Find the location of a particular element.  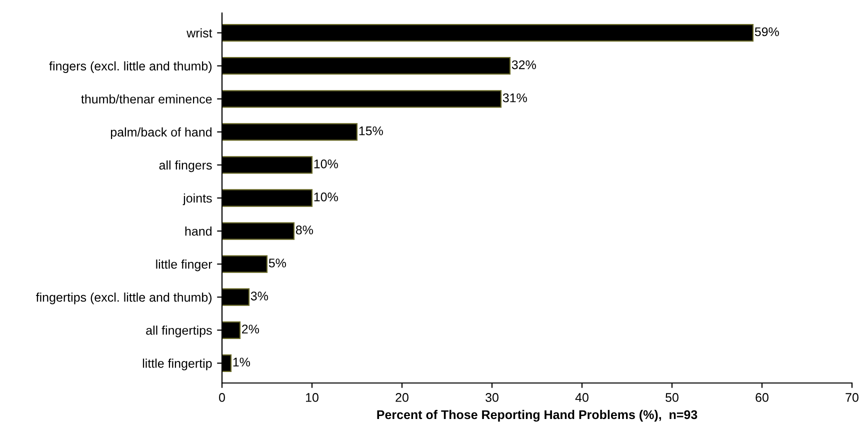

data-label: 15% is located at coordinates (371, 131).